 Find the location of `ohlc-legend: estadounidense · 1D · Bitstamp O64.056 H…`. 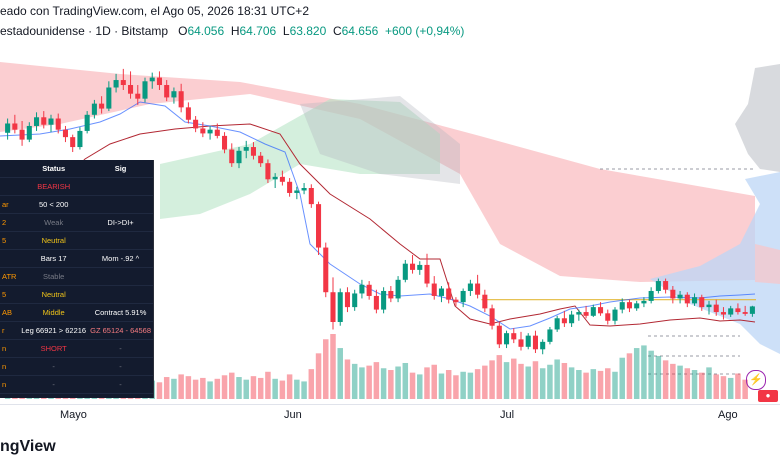

ohlc-legend: estadounidense · 1D · Bitstamp O64.056 H… is located at coordinates (232, 31).